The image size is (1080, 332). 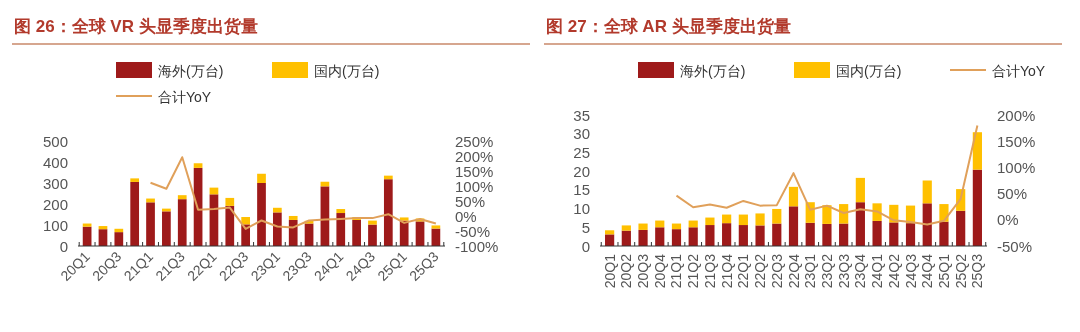 What do you see at coordinates (977, 271) in the screenshot?
I see `x-tick-label: 25Q3` at bounding box center [977, 271].